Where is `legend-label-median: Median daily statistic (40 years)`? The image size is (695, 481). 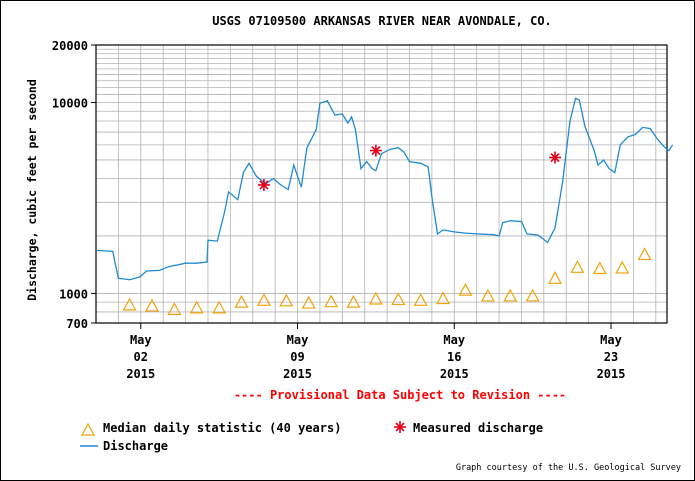 legend-label-median: Median daily statistic (40 years) is located at coordinates (222, 428).